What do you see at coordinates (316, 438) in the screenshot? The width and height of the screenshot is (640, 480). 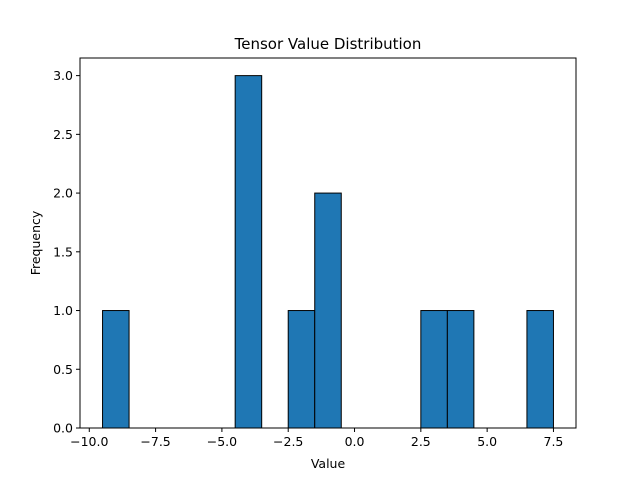 I see `x-axis: −10.0 −7.5 −5.0 −2.5 0.0 2.5 5.0 7.5` at bounding box center [316, 438].